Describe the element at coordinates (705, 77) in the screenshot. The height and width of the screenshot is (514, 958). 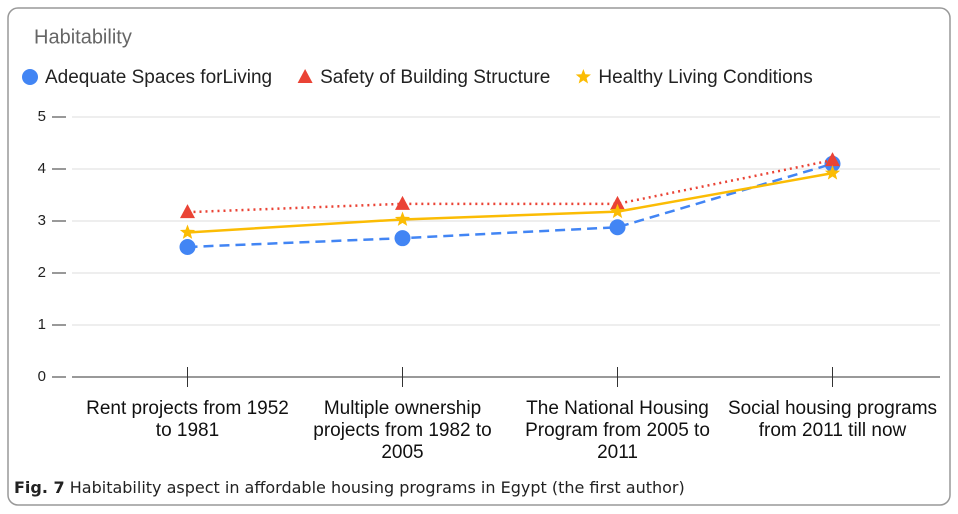
I see `legend-label: Healthy Living Conditions` at that location.